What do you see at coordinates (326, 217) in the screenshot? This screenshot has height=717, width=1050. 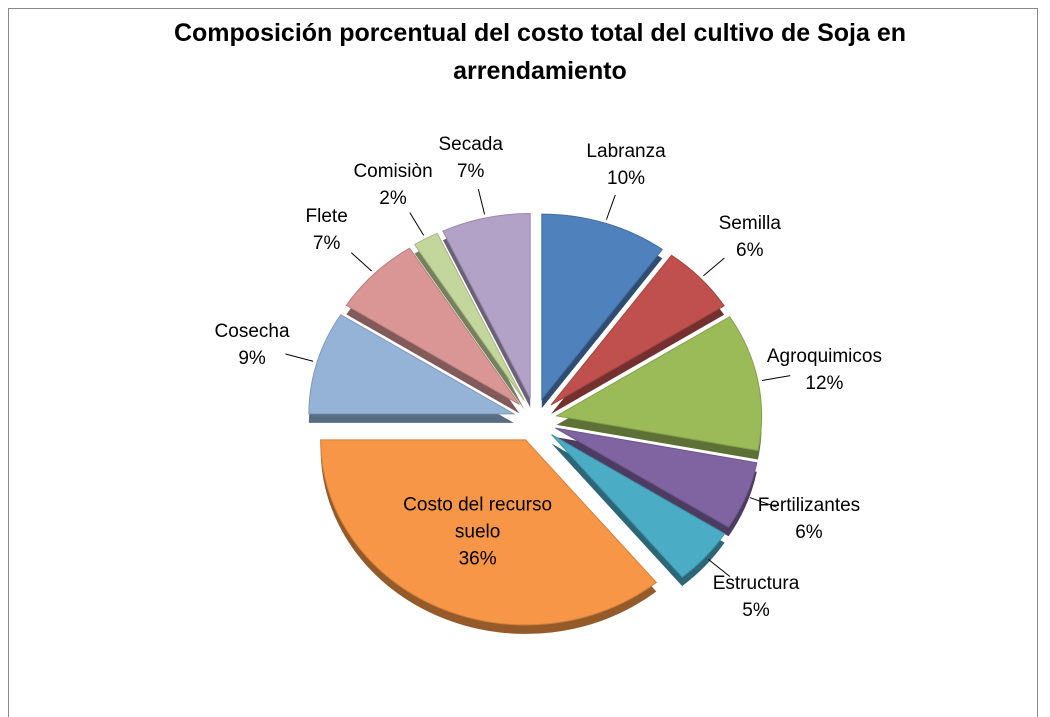 I see `label-name: Flete` at bounding box center [326, 217].